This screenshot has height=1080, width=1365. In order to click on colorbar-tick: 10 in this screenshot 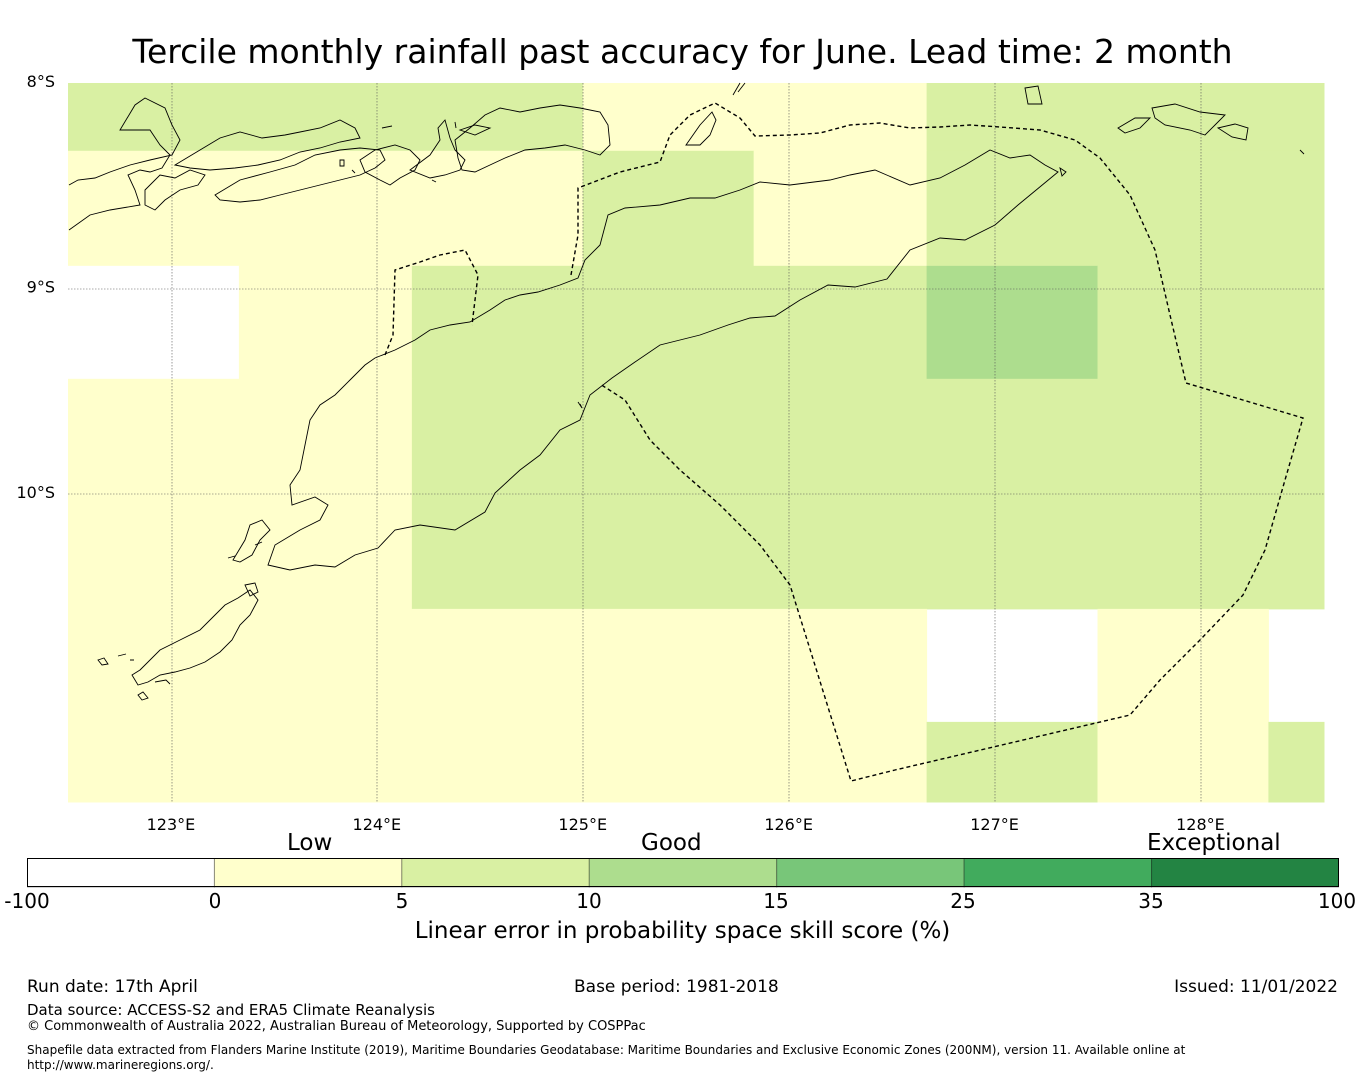, I will do `click(589, 901)`.